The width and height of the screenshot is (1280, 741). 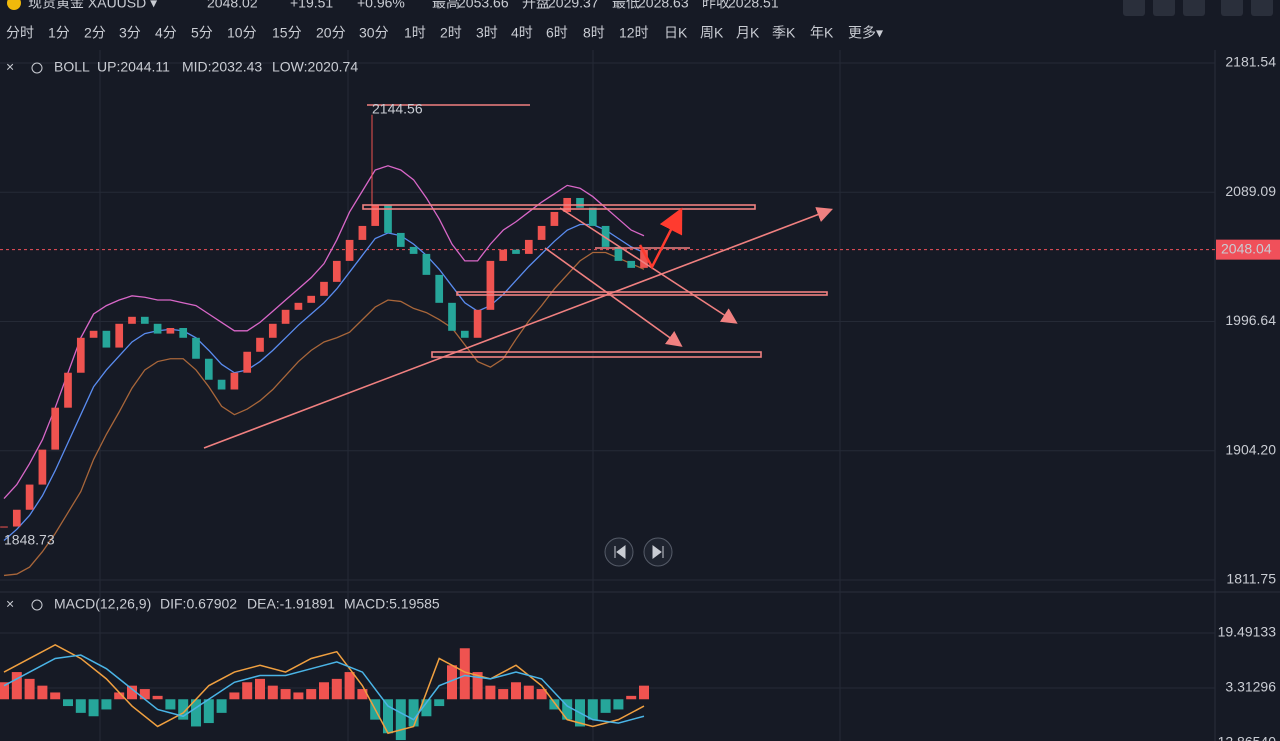 What do you see at coordinates (753, 5) in the screenshot?
I see `stat-value: 2028.51` at bounding box center [753, 5].